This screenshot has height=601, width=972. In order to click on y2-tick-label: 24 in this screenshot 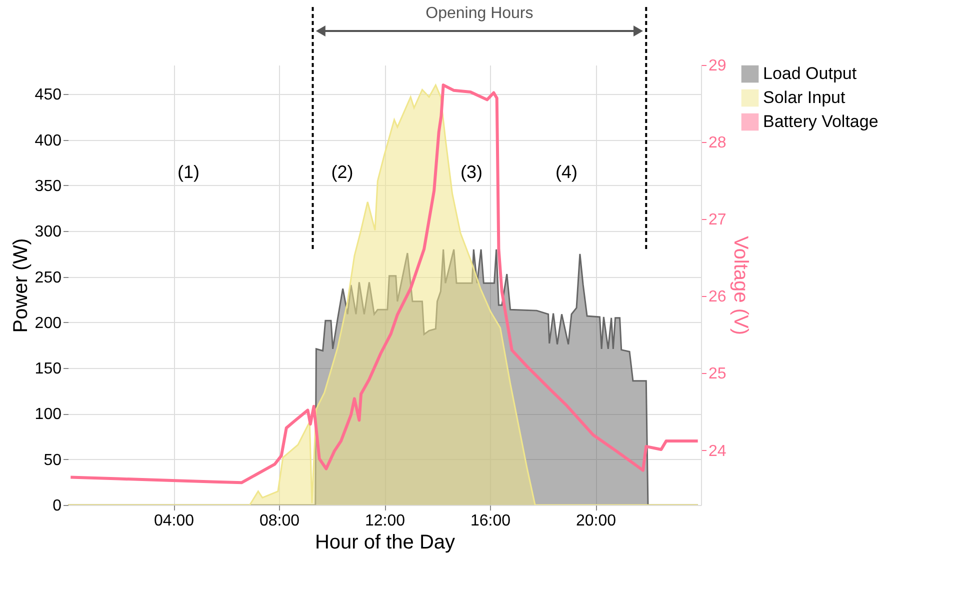, I will do `click(717, 451)`.